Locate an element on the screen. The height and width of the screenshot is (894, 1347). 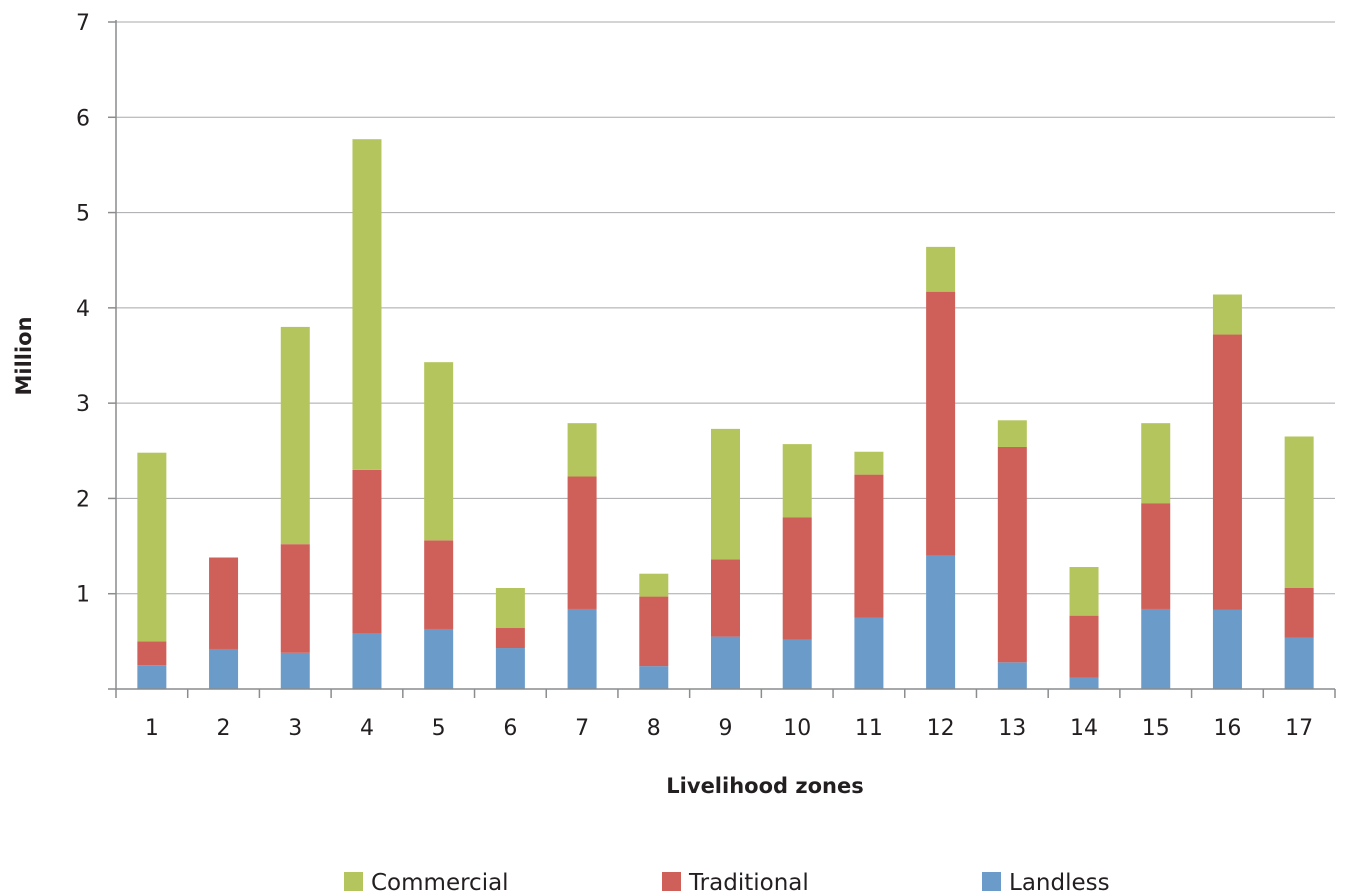
x-tick-label: 6 is located at coordinates (510, 728).